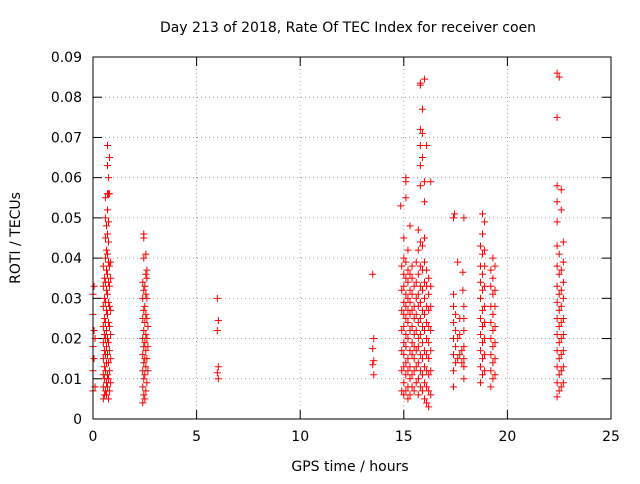 The width and height of the screenshot is (640, 484). Describe the element at coordinates (66, 340) in the screenshot. I see `y-tick-label: 0.02` at that location.